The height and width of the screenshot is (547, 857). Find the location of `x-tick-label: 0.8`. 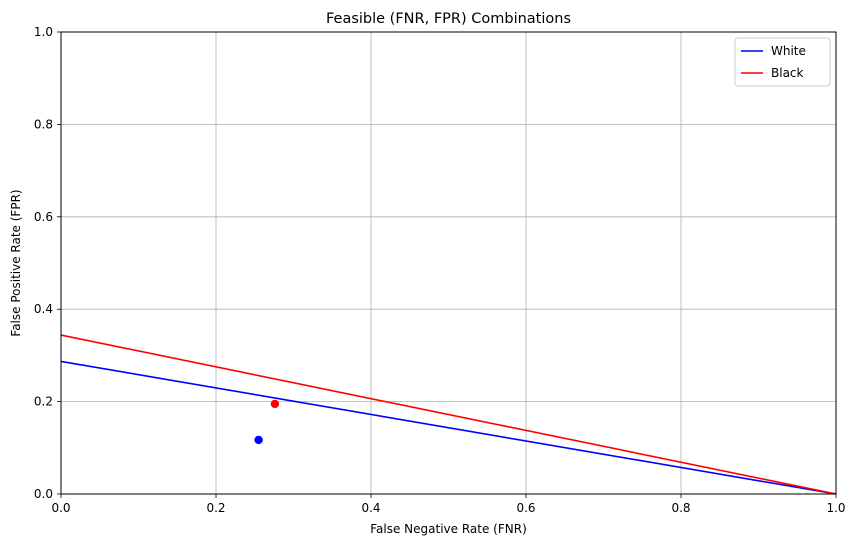

x-tick-label: 0.8 is located at coordinates (680, 508).